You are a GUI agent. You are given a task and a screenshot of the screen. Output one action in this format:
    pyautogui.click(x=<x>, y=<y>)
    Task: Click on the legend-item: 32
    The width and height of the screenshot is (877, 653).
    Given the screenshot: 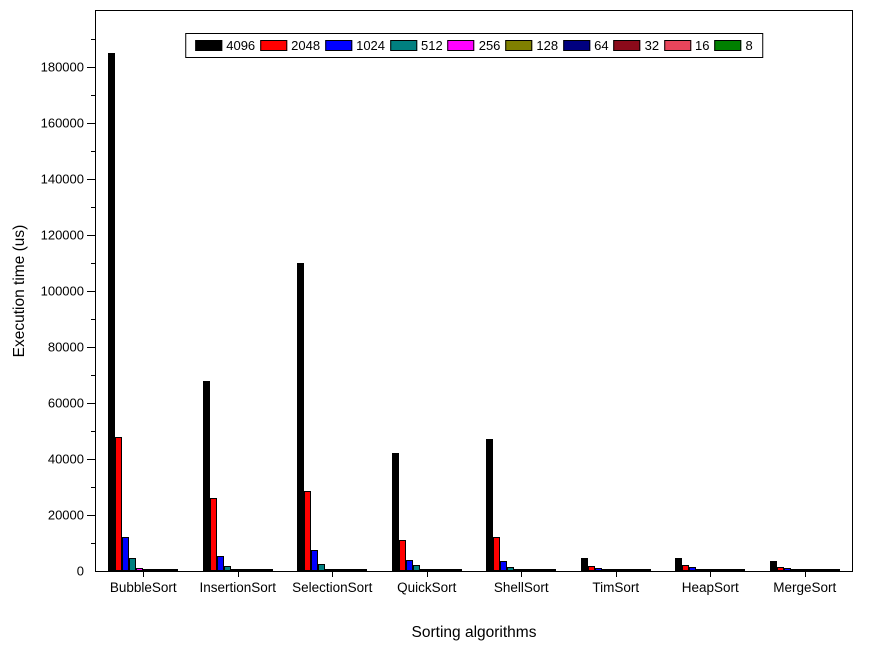 What is the action you would take?
    pyautogui.click(x=636, y=45)
    